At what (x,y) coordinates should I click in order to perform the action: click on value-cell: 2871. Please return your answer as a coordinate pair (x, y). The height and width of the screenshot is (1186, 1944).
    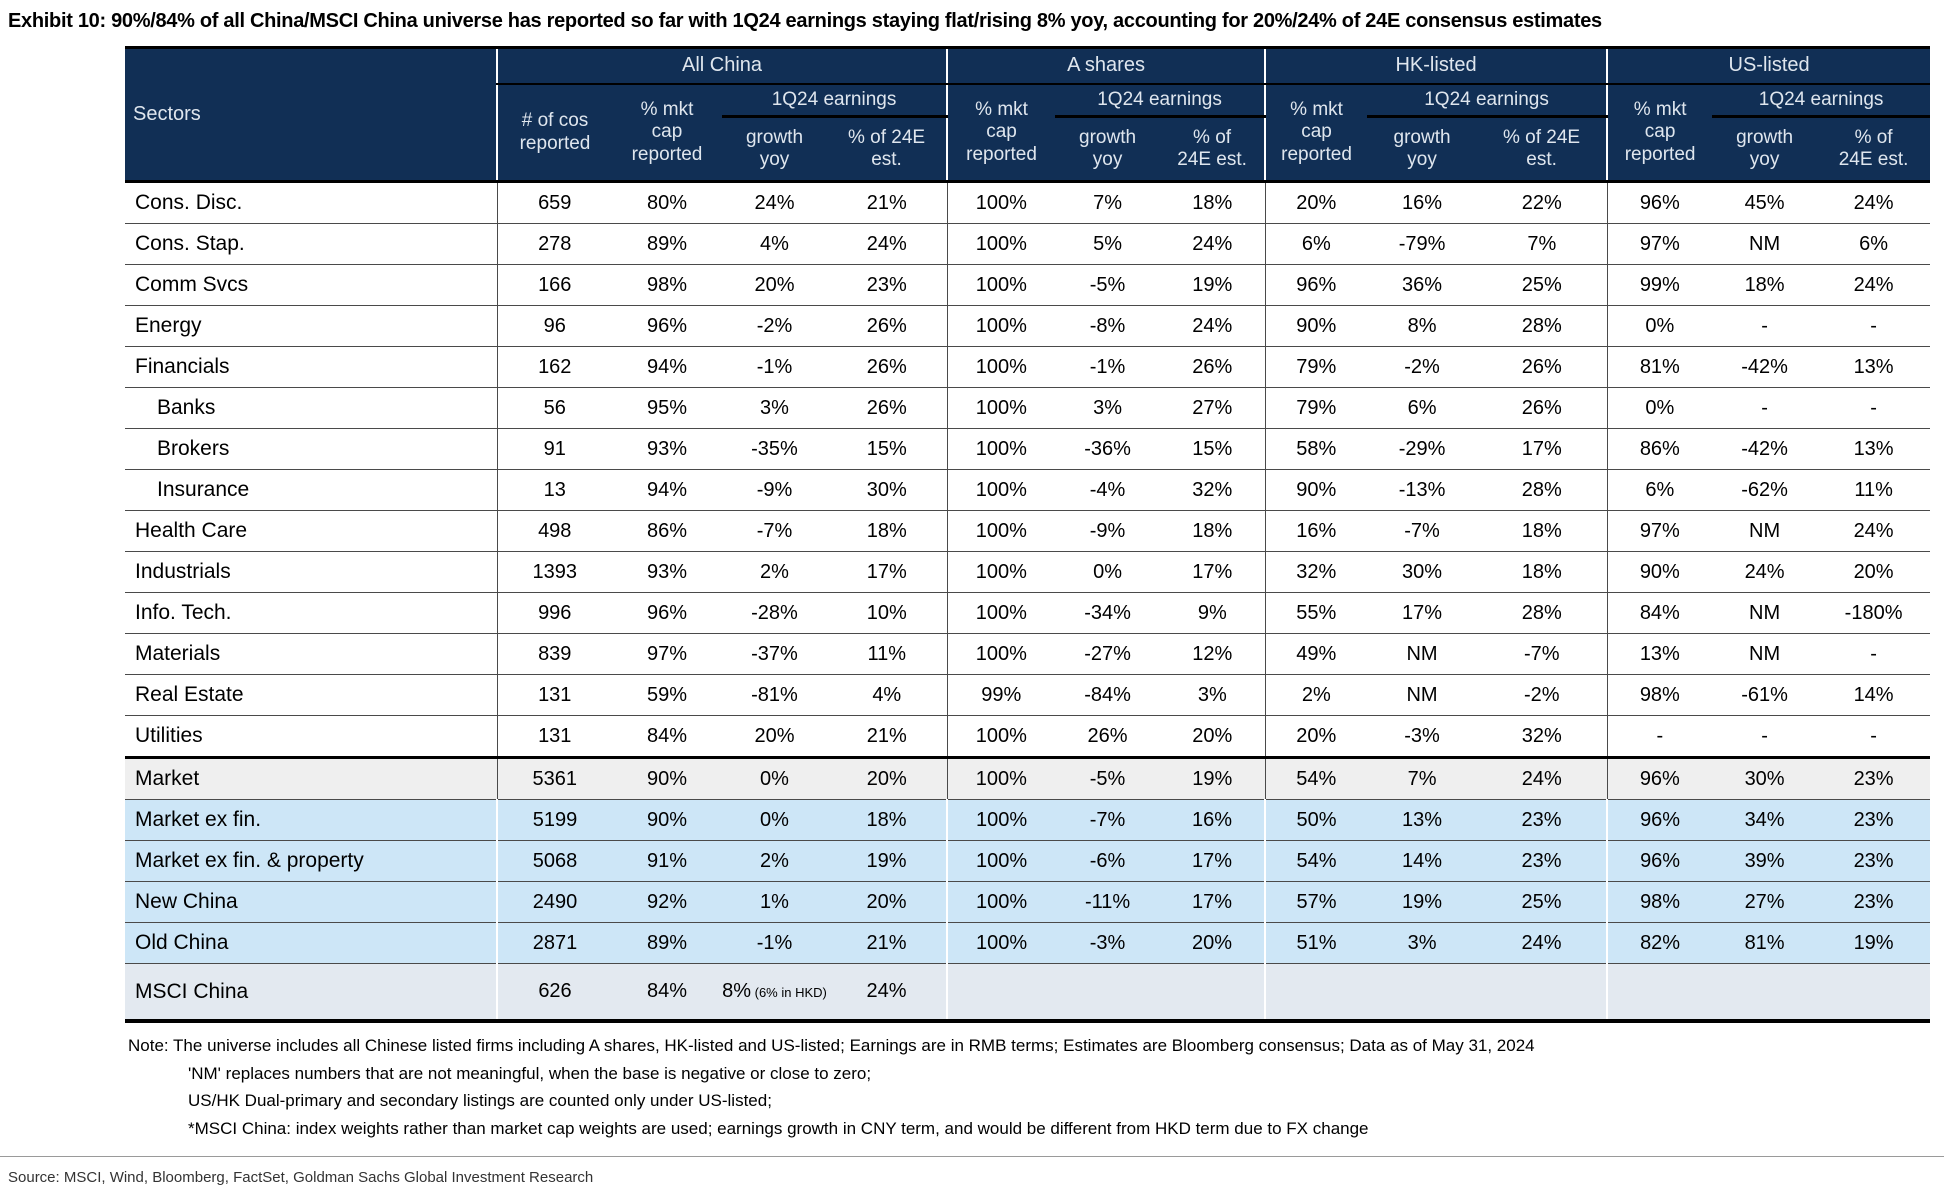
    Looking at the image, I should click on (554, 943).